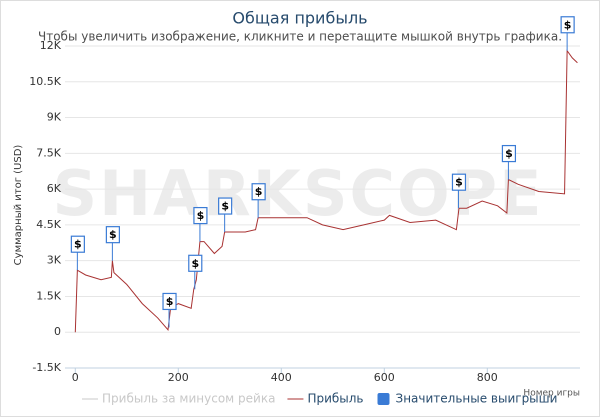 The height and width of the screenshot is (417, 600). Describe the element at coordinates (18, 205) in the screenshot. I see `y-axis-label: Суммарный итог (USD)` at that location.